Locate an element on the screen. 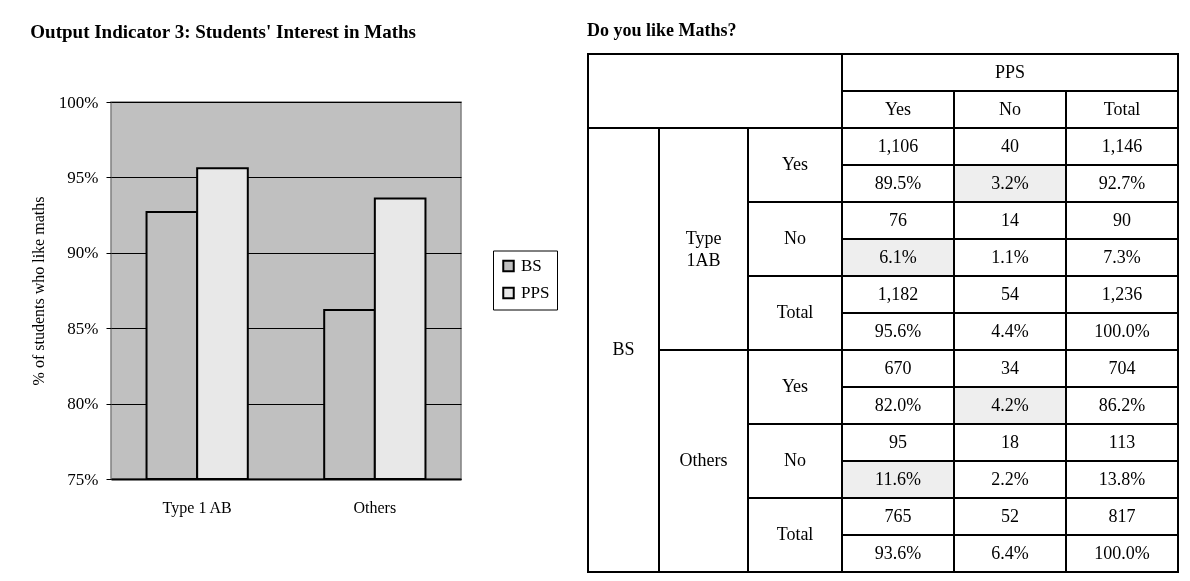 The width and height of the screenshot is (1190, 581). data-label: 1.1% is located at coordinates (1010, 256).